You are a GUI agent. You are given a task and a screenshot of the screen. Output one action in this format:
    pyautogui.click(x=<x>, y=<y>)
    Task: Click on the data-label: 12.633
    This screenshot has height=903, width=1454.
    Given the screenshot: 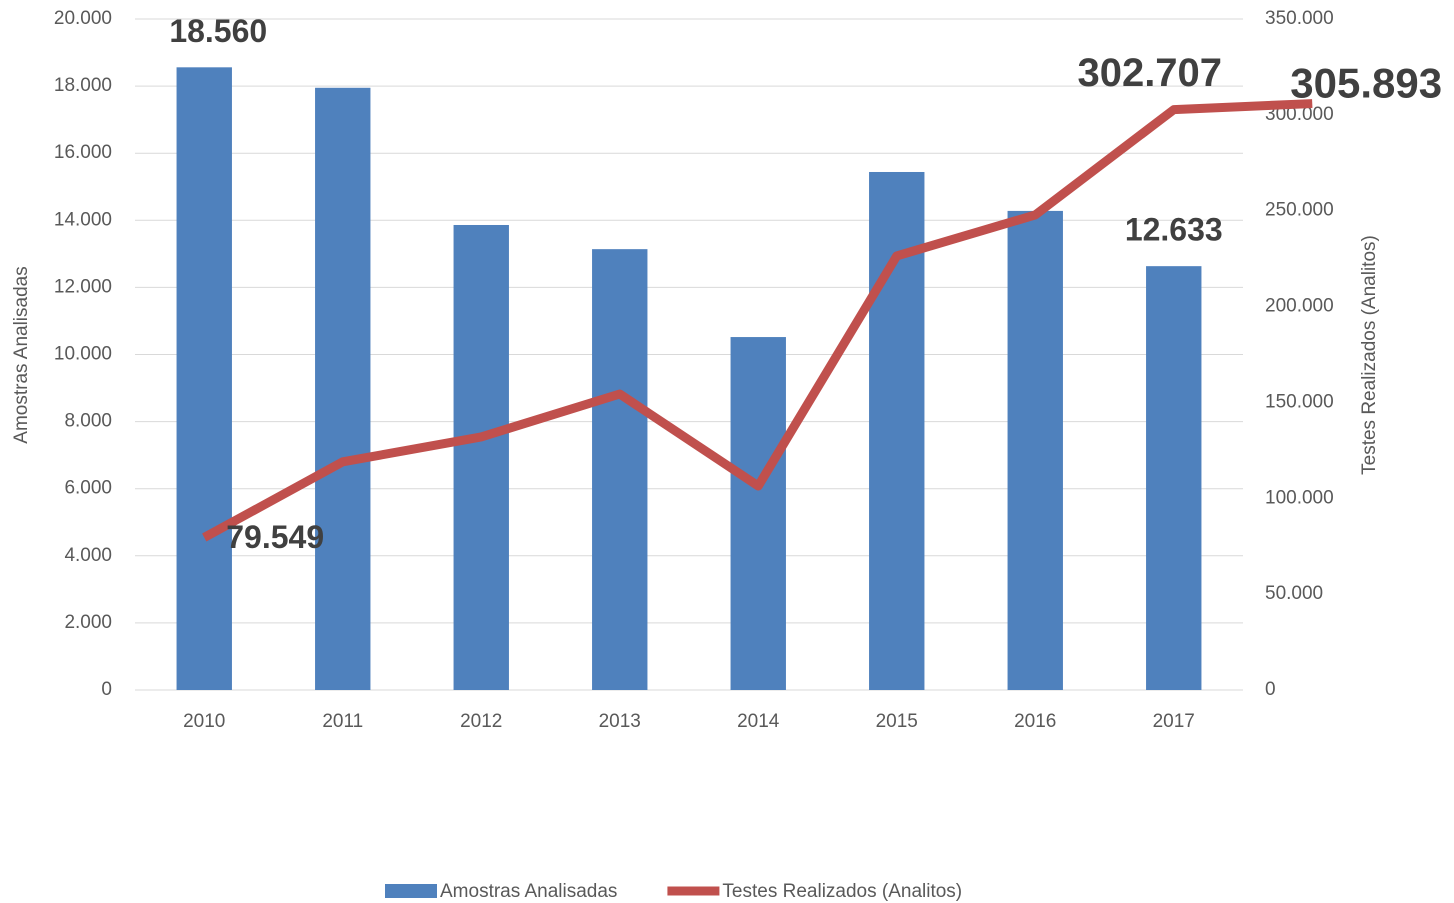 What is the action you would take?
    pyautogui.click(x=1174, y=230)
    